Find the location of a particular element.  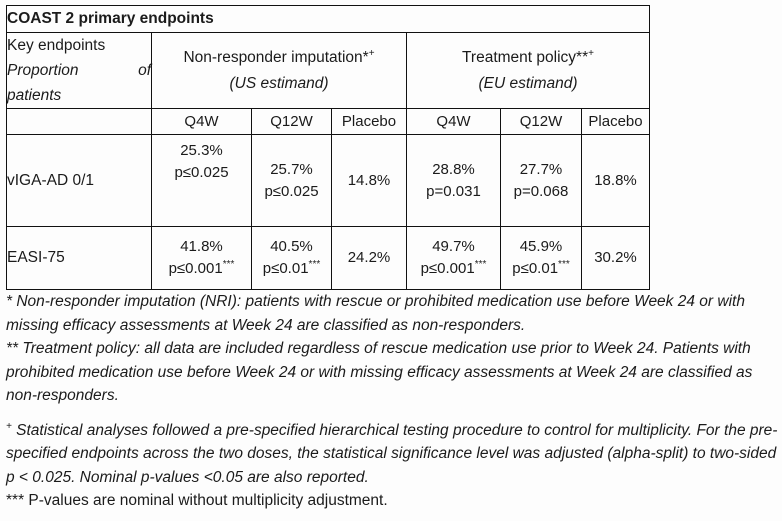

value-text: 24.2% is located at coordinates (369, 257).